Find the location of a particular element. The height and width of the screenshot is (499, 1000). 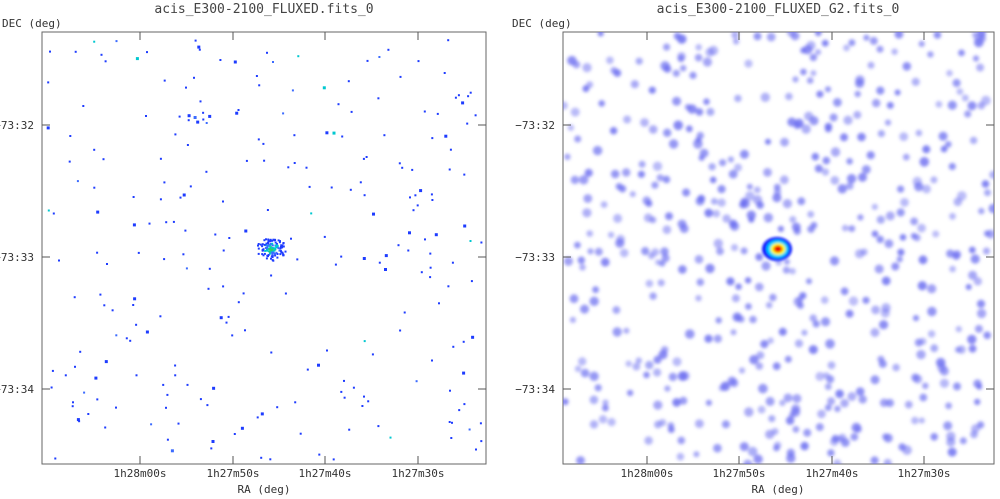

left-panel-ylabel: DEC (deg) is located at coordinates (32, 23).